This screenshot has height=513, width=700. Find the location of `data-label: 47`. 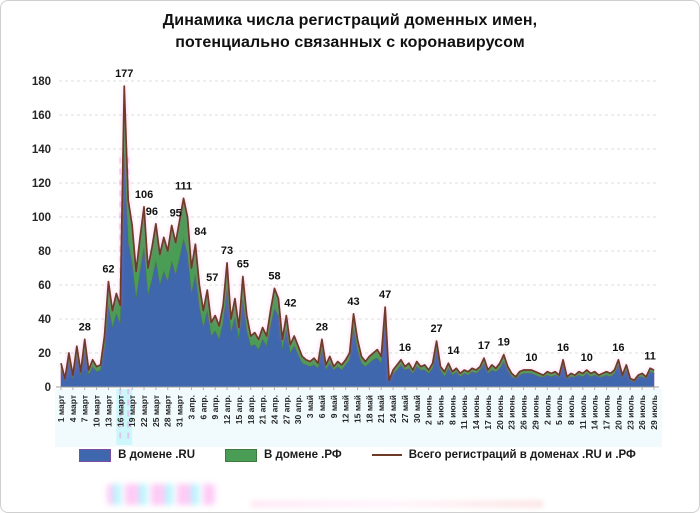

data-label: 47 is located at coordinates (385, 295).